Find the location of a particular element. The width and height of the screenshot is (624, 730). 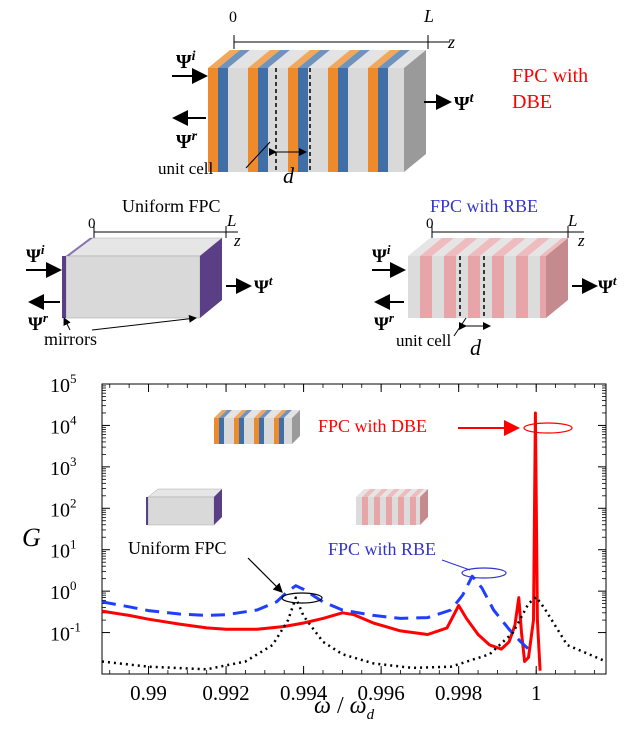

rbe-psi-reflected: Ψr is located at coordinates (384, 322).